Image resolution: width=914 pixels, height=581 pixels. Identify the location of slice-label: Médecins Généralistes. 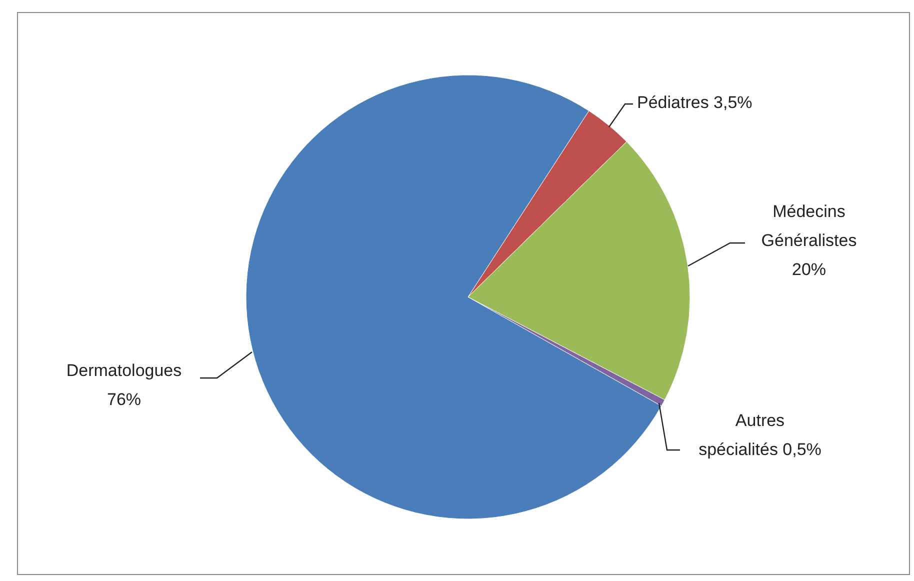
(809, 226).